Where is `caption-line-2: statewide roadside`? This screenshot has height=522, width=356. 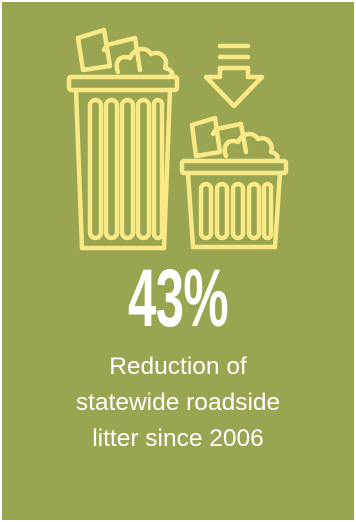
caption-line-2: statewide roadside is located at coordinates (178, 402).